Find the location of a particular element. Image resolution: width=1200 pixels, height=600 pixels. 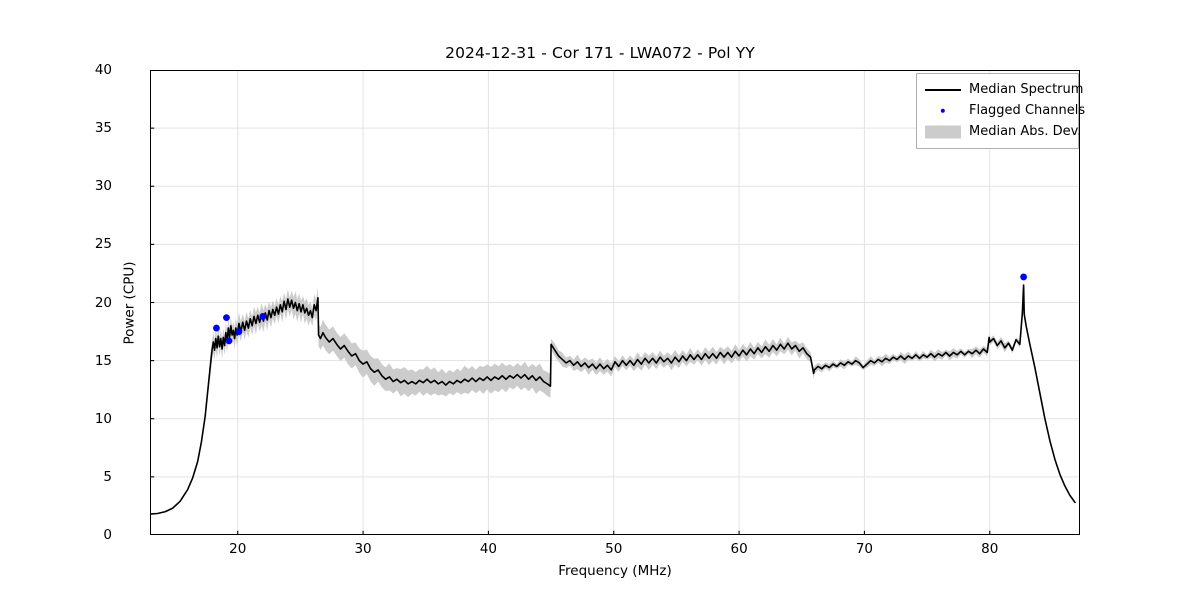

x-tick-label: 50 is located at coordinates (614, 549).